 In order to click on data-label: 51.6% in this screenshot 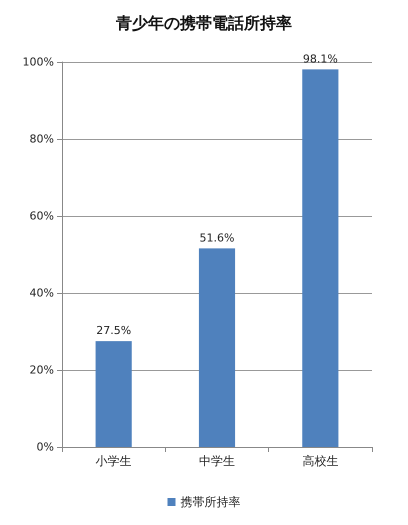, I will do `click(217, 237)`.